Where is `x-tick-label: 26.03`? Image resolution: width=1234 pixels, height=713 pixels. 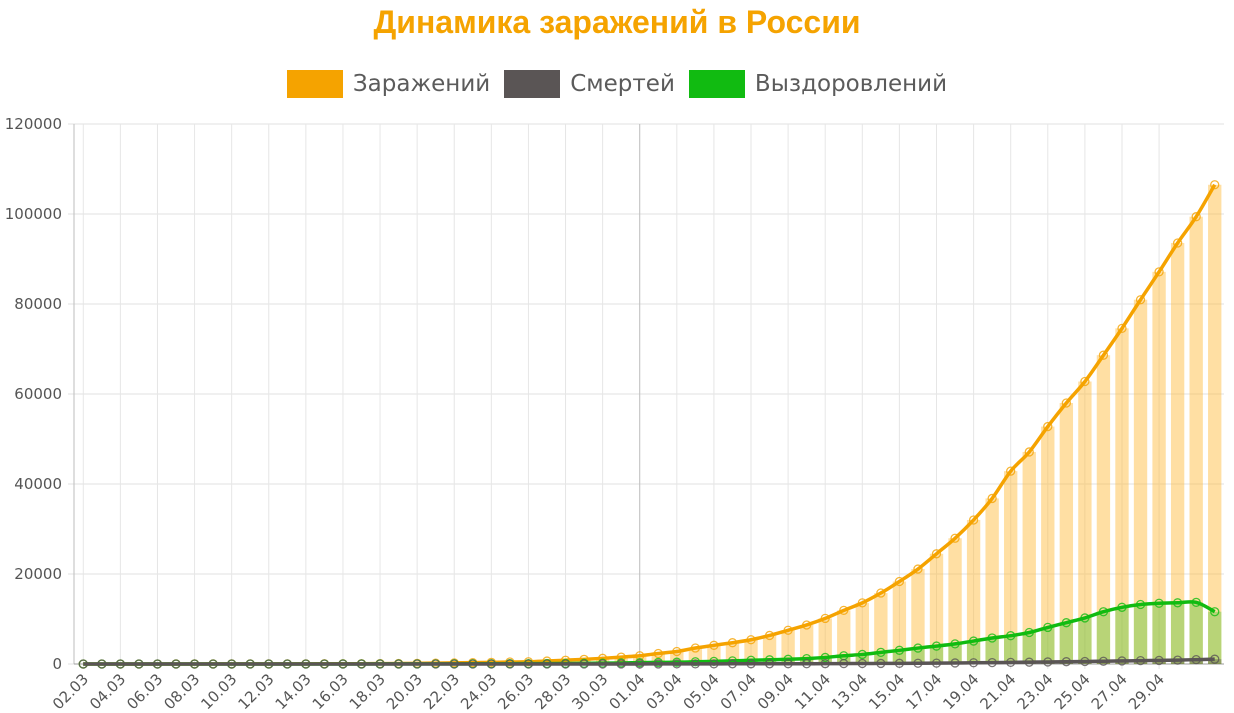
x-tick-label: 26.03 is located at coordinates (515, 691).